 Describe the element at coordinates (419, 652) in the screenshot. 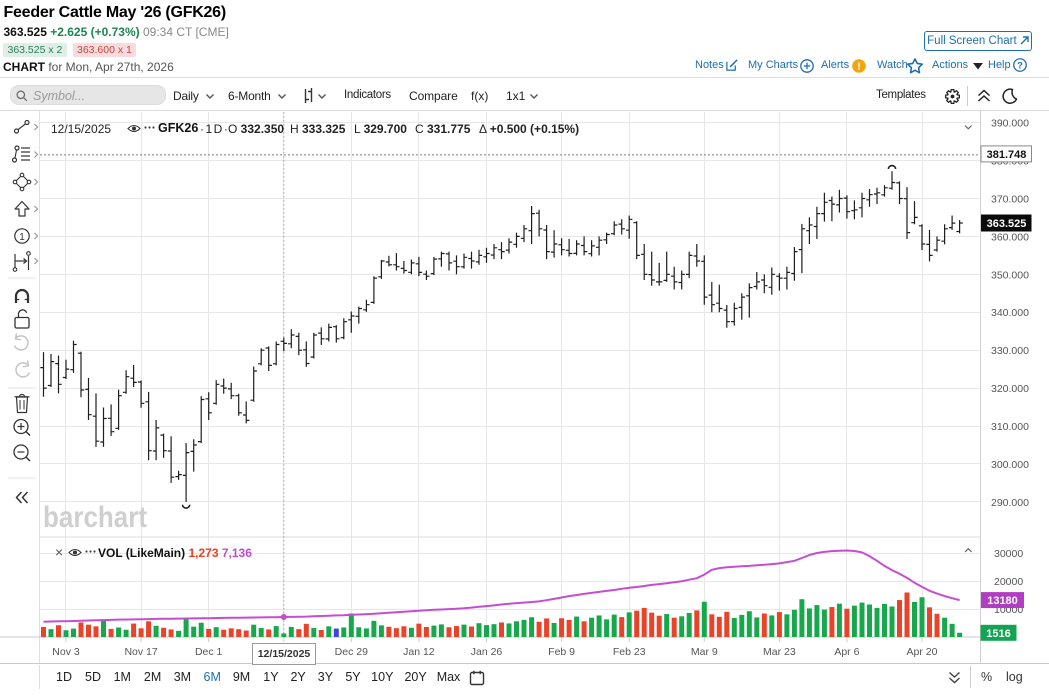

I see `svg-text: Jan 12` at that location.